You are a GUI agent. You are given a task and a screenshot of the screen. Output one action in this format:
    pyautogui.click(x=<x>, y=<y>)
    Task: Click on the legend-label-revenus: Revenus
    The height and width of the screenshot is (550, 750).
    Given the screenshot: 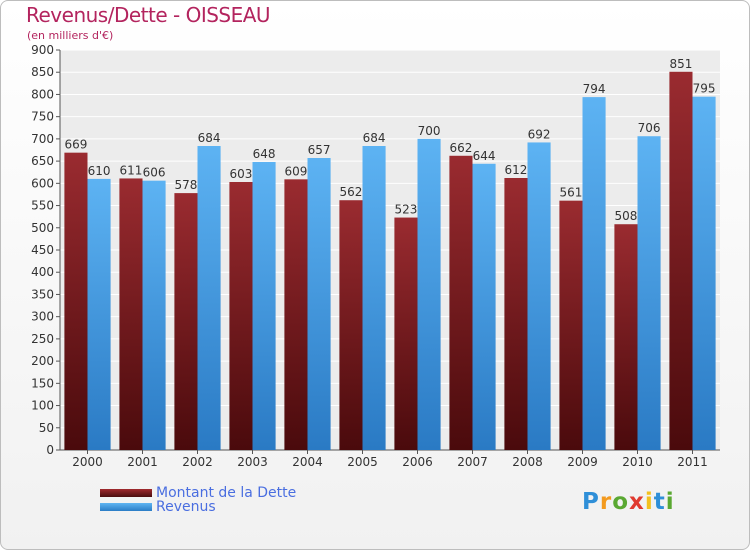 What is the action you would take?
    pyautogui.click(x=186, y=507)
    